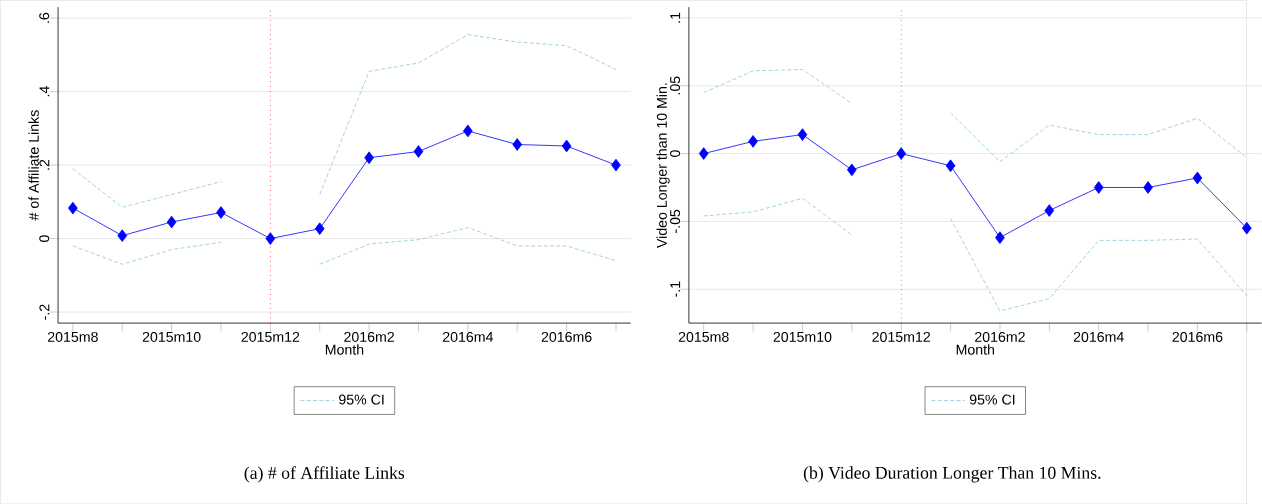 The width and height of the screenshot is (1262, 504). Describe the element at coordinates (33, 165) in the screenshot. I see `y-axis-title: # of Affiliate Links` at that location.